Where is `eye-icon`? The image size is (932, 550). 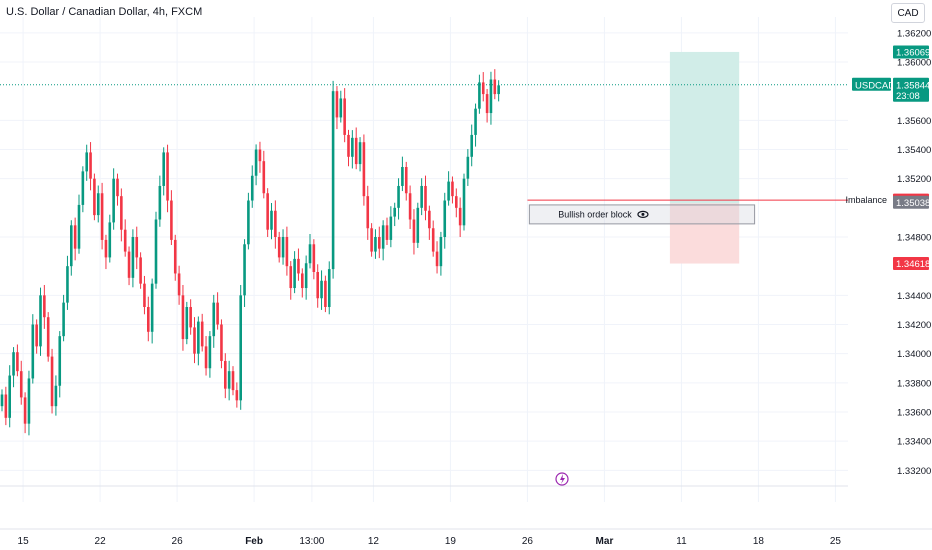
eye-icon is located at coordinates (643, 214).